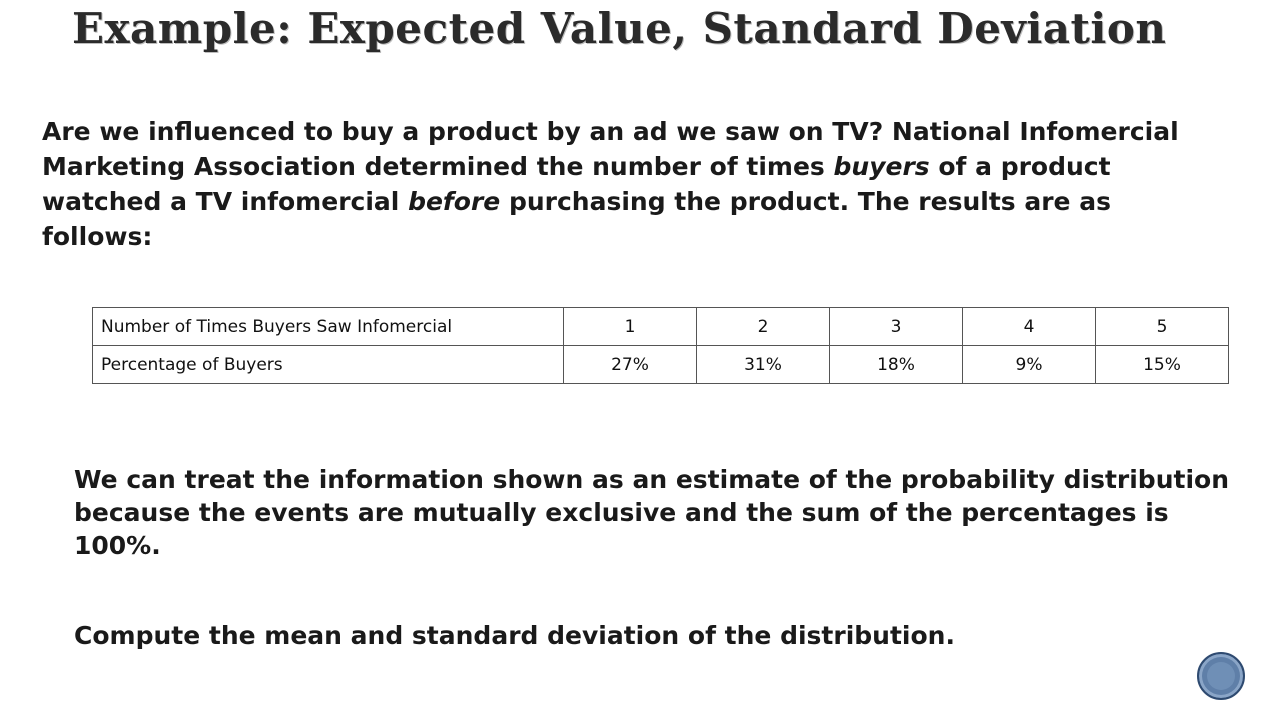  I want to click on row-header-times: Number of Times Buyers Saw Infomercial, so click(328, 326).